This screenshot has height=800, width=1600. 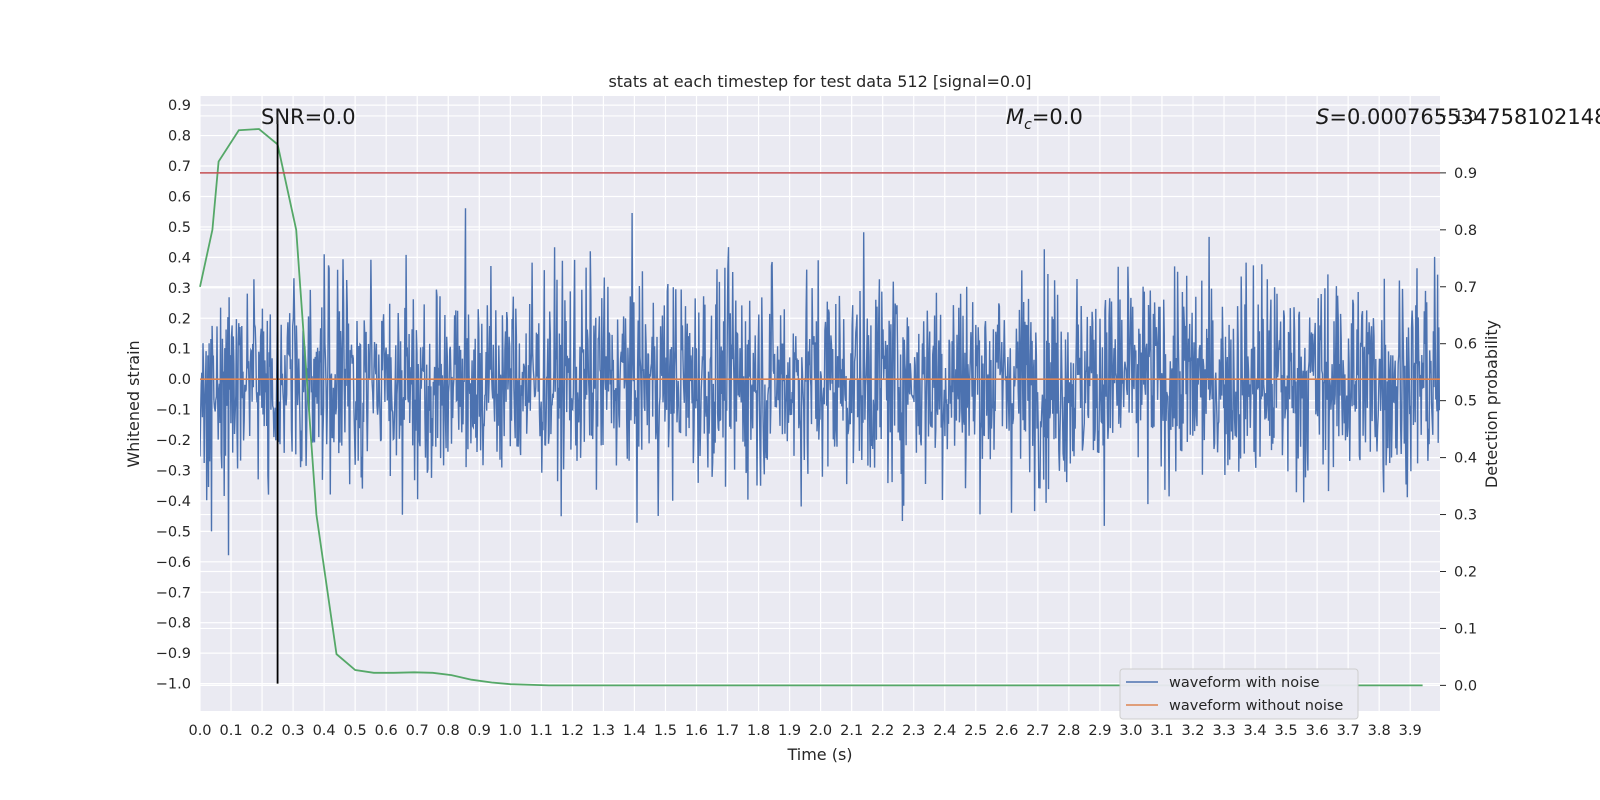 What do you see at coordinates (1057, 117) in the screenshot?
I see `annotation-mc-value: =0.0` at bounding box center [1057, 117].